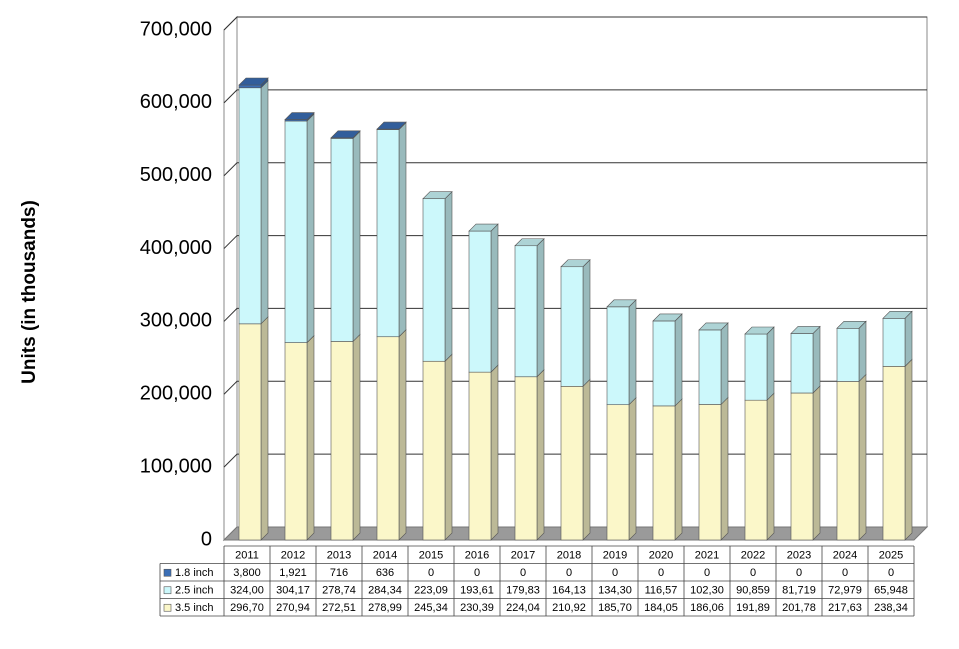  Describe the element at coordinates (523, 556) in the screenshot. I see `x-tick-label: 2017` at that location.